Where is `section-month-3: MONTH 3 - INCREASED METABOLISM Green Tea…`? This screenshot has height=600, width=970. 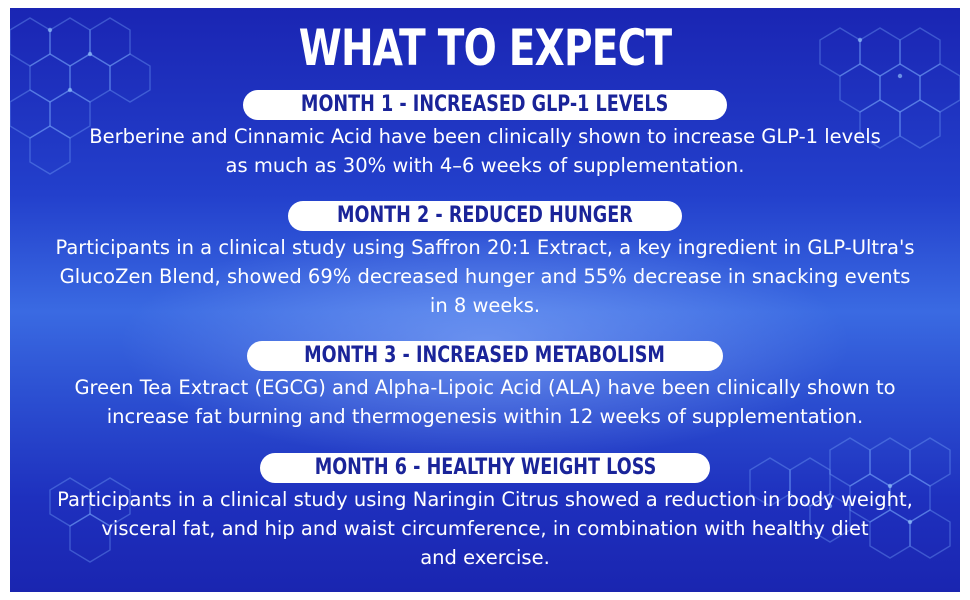
section-month-3: MONTH 3 - INCREASED METABOLISM Green Tea… is located at coordinates (485, 386).